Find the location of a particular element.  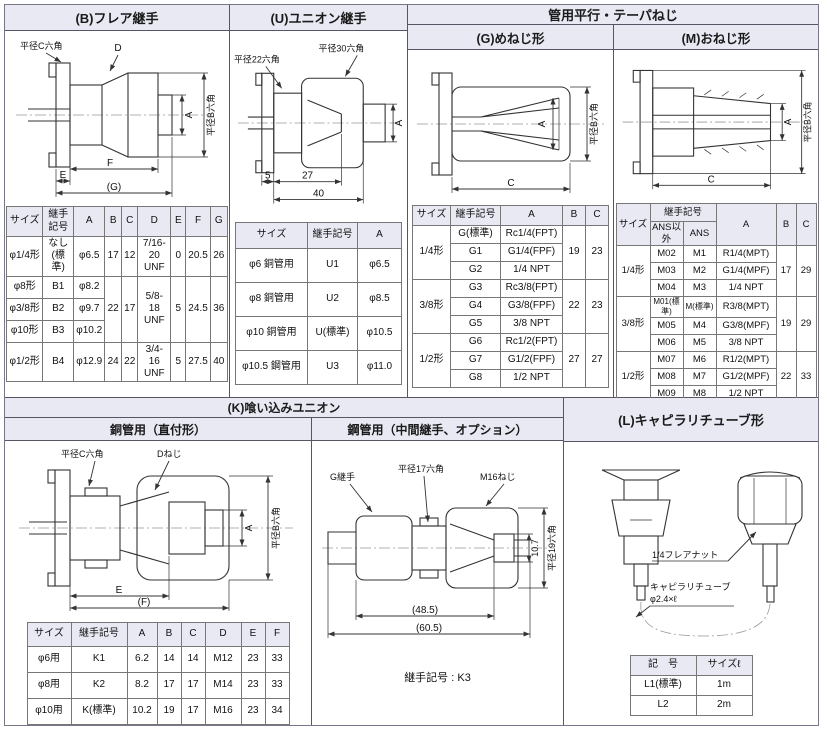

cell: M4 is located at coordinates (699, 325).